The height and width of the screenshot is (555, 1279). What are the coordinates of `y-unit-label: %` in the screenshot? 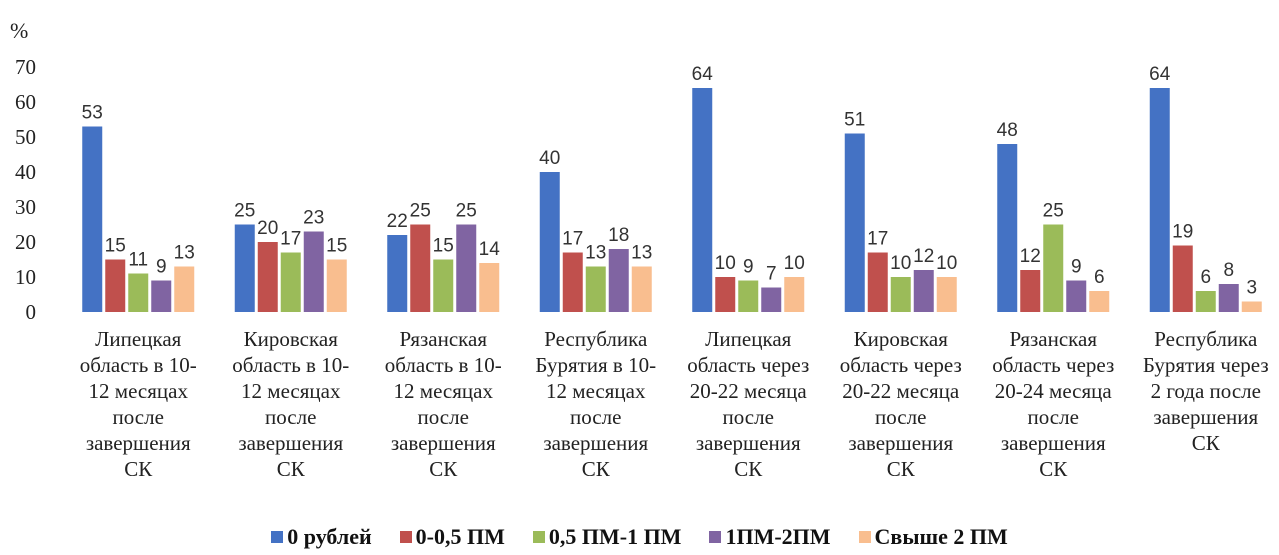 It's located at (19, 30).